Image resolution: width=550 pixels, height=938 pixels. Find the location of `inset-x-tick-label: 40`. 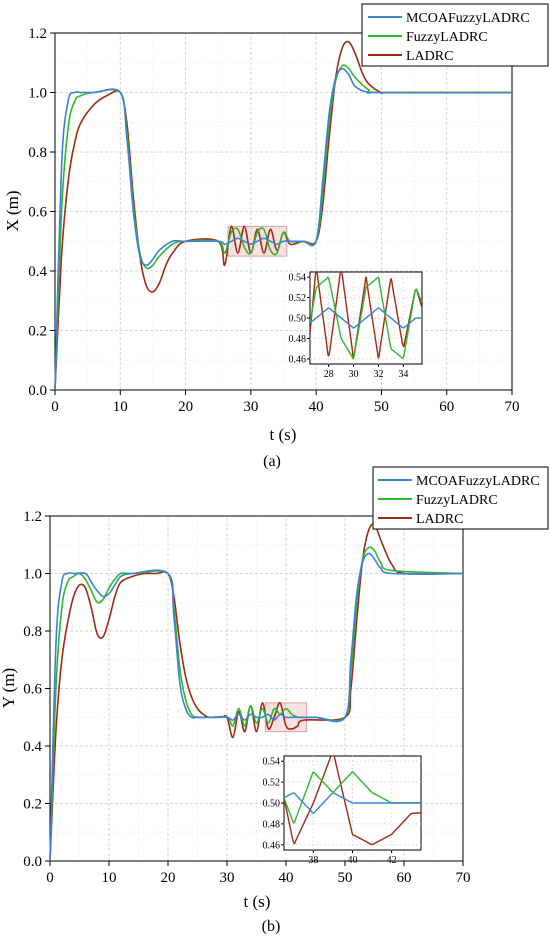

inset-x-tick-label: 40 is located at coordinates (353, 860).